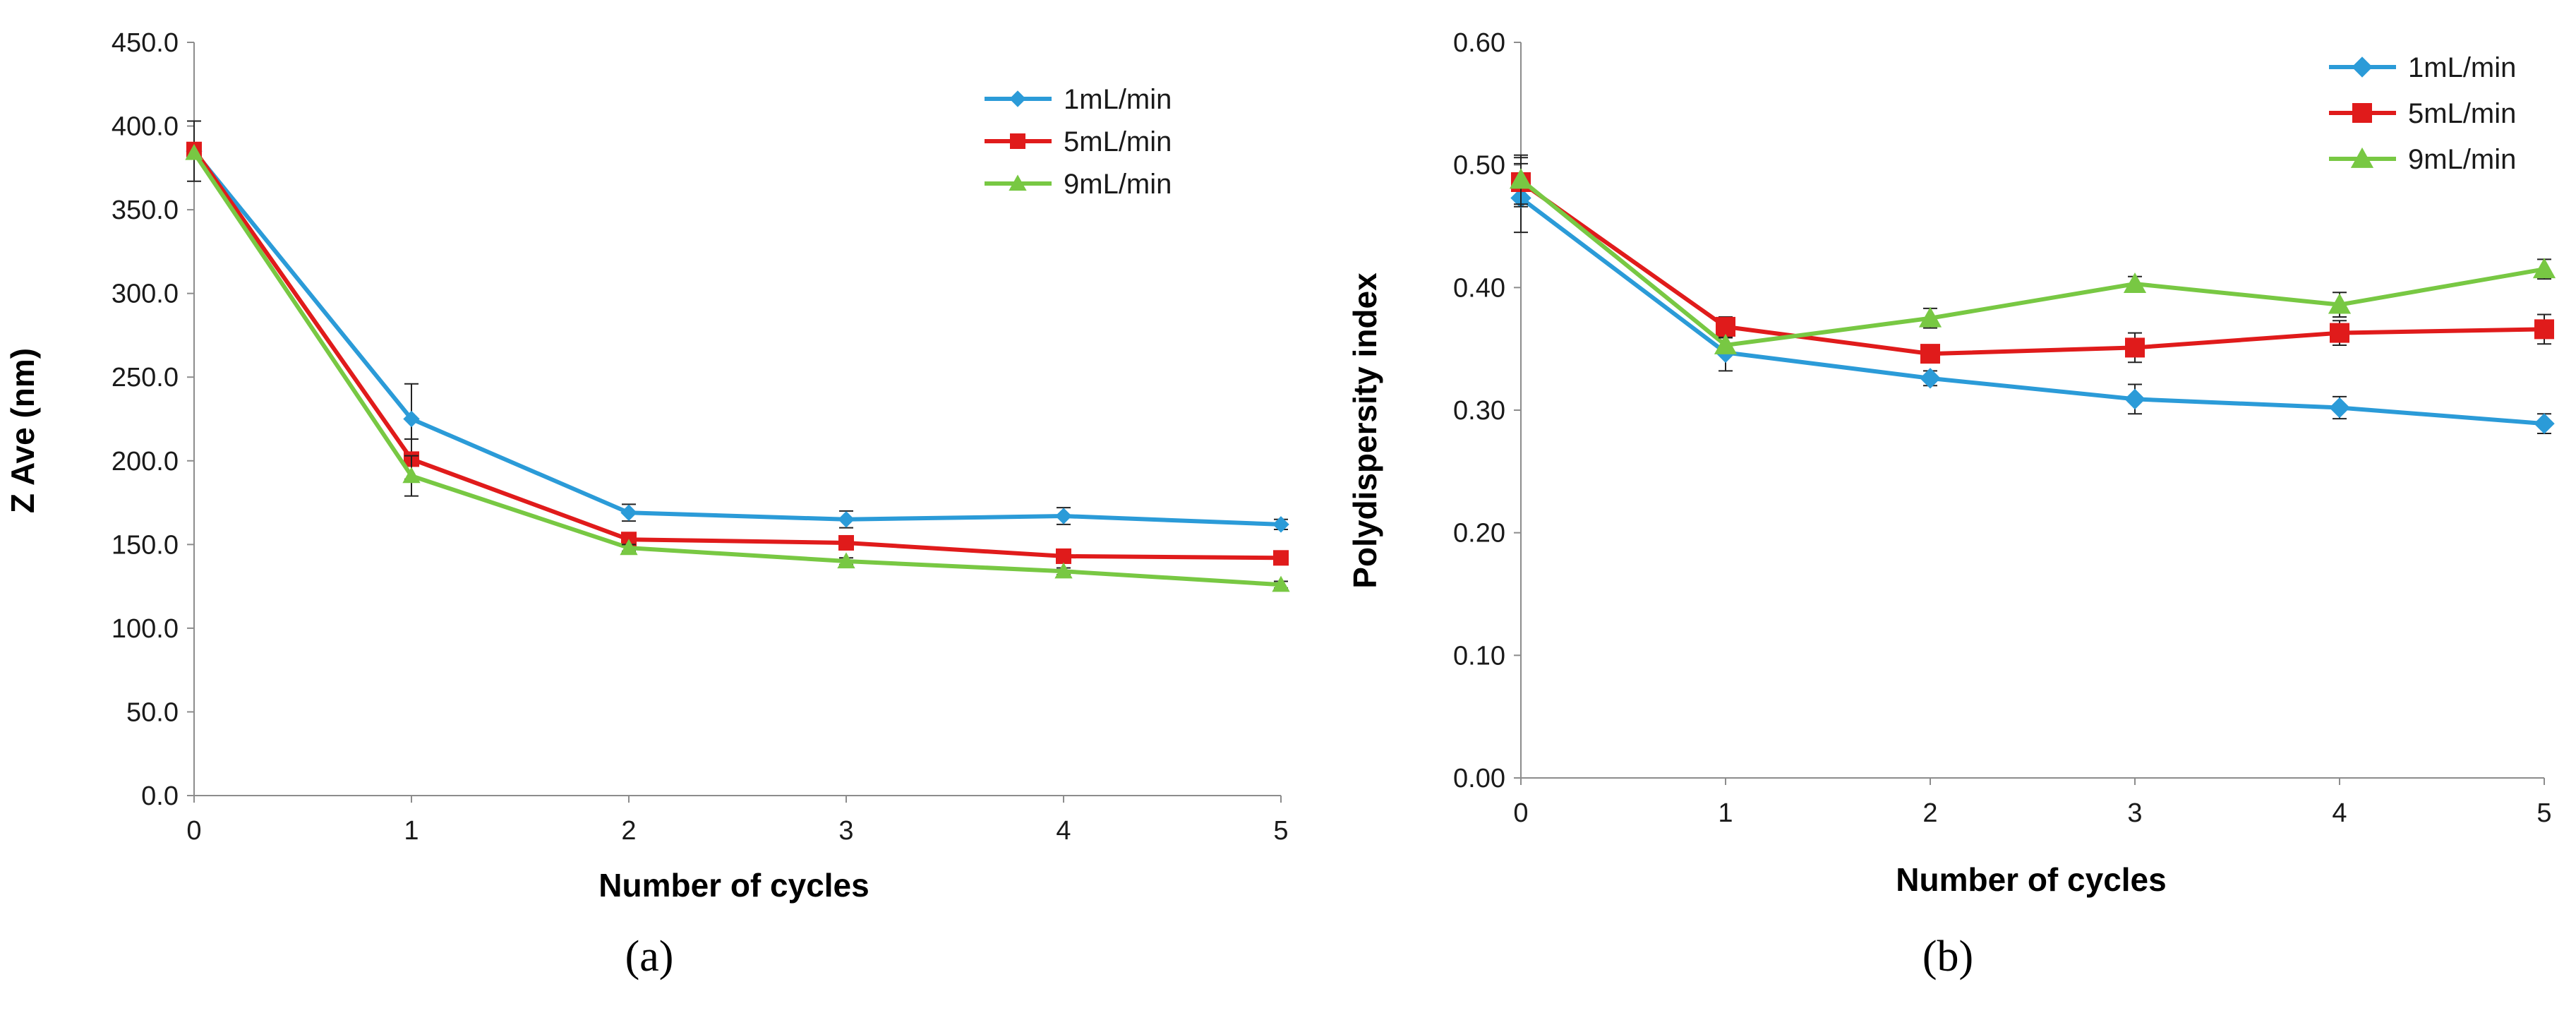  I want to click on chart-b-y-tick-label: 0.50, so click(1479, 166).